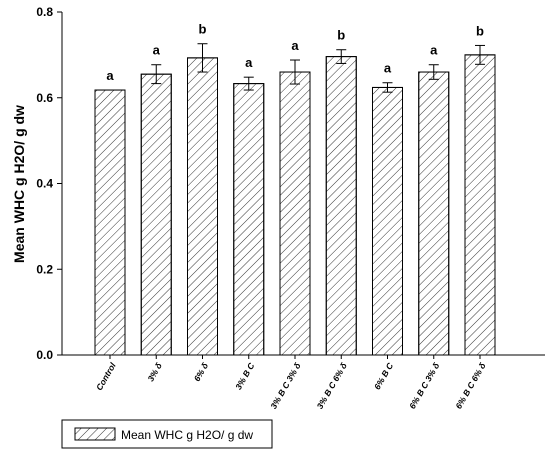  What do you see at coordinates (44, 12) in the screenshot?
I see `y-tick-label: 0.8` at bounding box center [44, 12].